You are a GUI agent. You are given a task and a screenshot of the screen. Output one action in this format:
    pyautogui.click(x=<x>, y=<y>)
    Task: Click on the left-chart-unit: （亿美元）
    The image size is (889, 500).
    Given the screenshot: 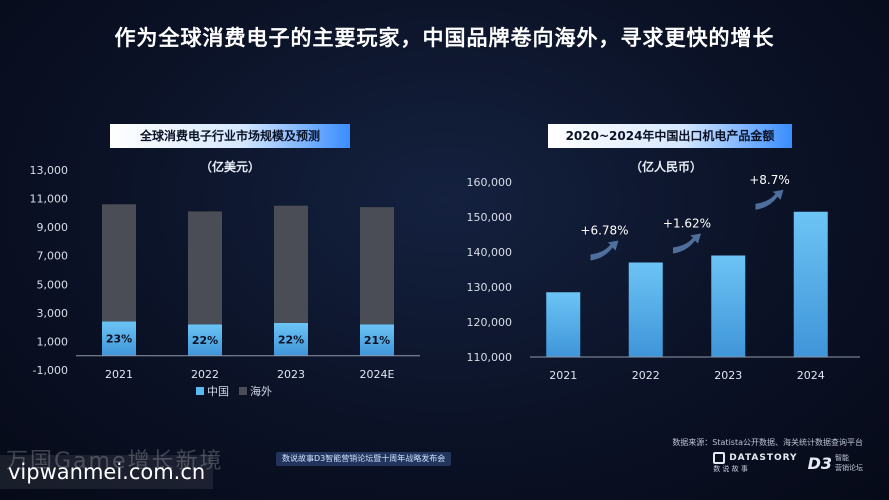 What is the action you would take?
    pyautogui.click(x=229, y=167)
    